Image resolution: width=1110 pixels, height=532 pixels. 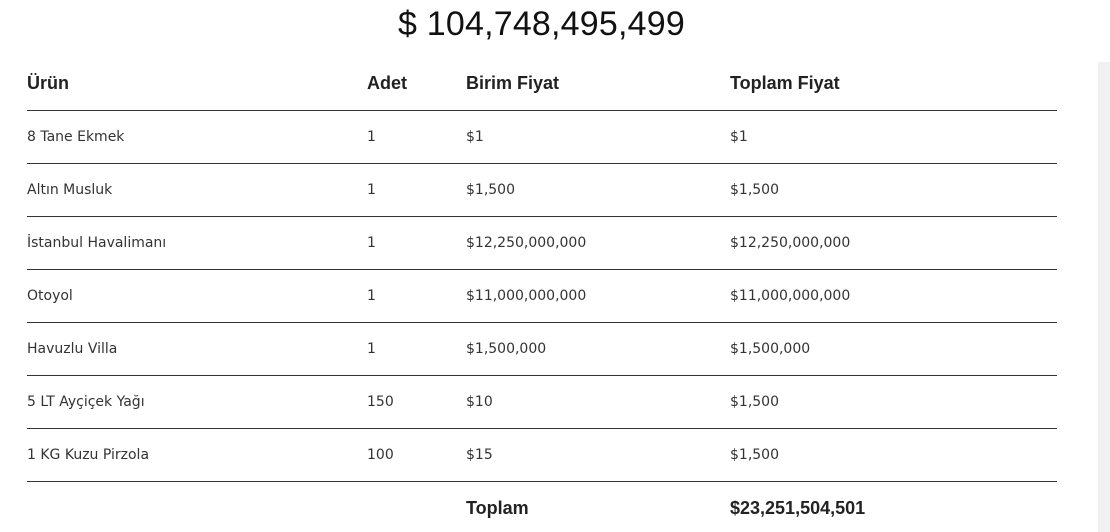 I want to click on product-unit-price: $12,250,000,000, so click(x=598, y=243).